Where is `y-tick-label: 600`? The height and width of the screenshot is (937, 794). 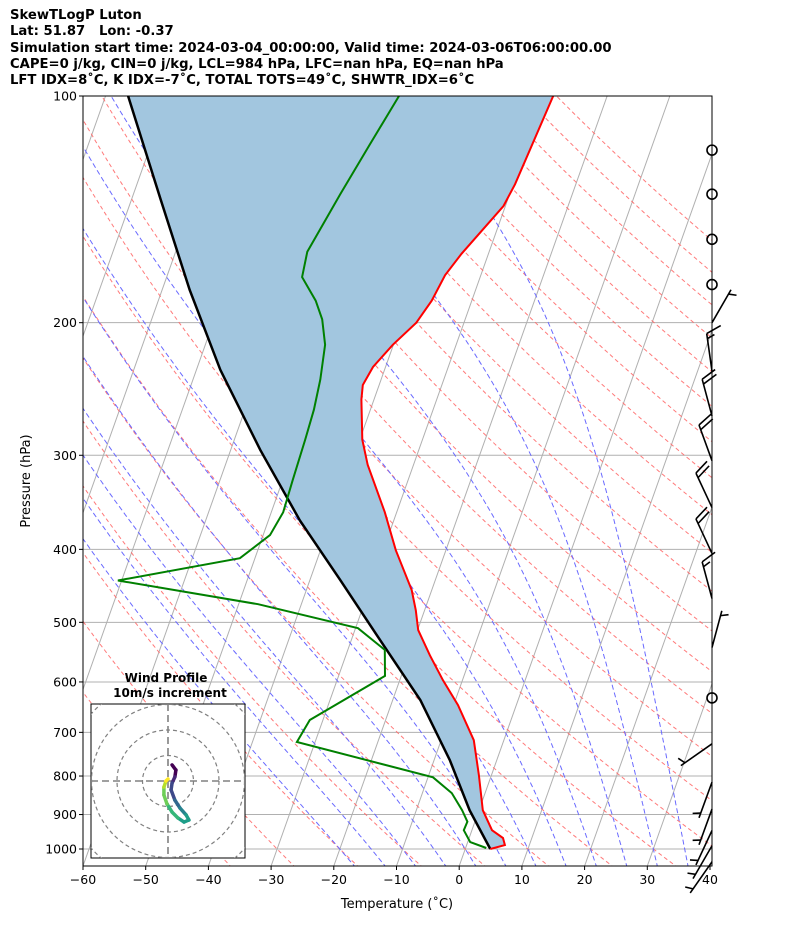
y-tick-label: 600 is located at coordinates (65, 681).